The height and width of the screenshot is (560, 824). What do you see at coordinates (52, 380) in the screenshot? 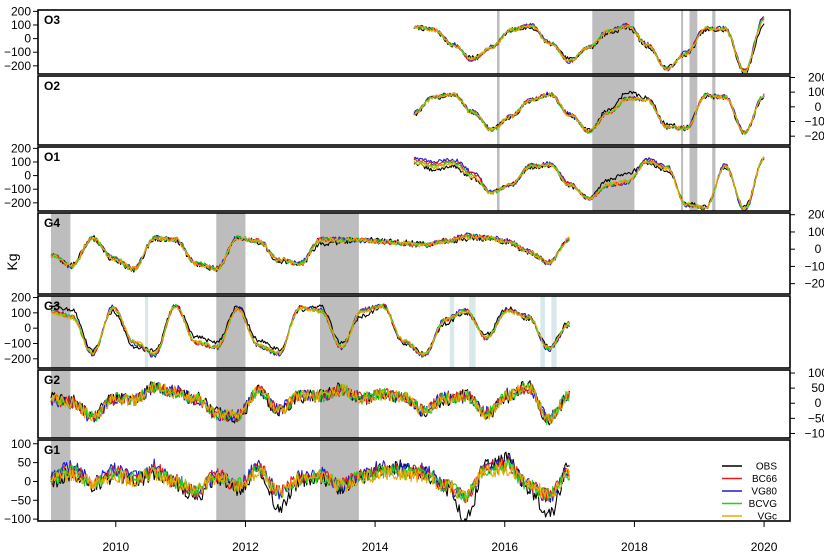
I see `panel-label: G2` at bounding box center [52, 380].